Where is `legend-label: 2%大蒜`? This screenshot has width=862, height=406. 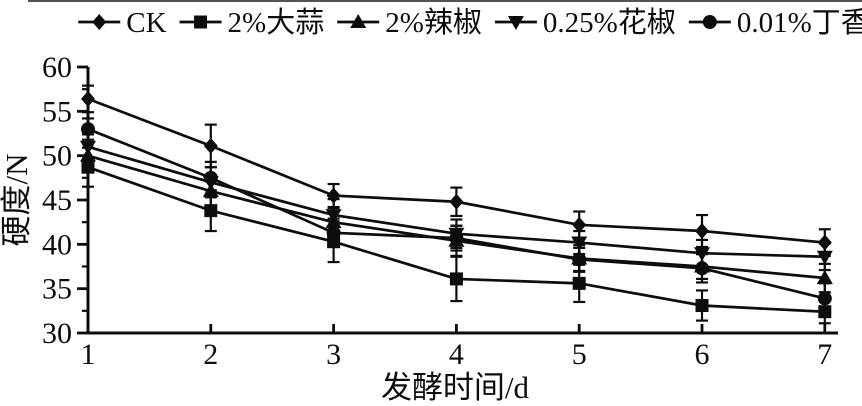 legend-label: 2%大蒜 is located at coordinates (276, 22).